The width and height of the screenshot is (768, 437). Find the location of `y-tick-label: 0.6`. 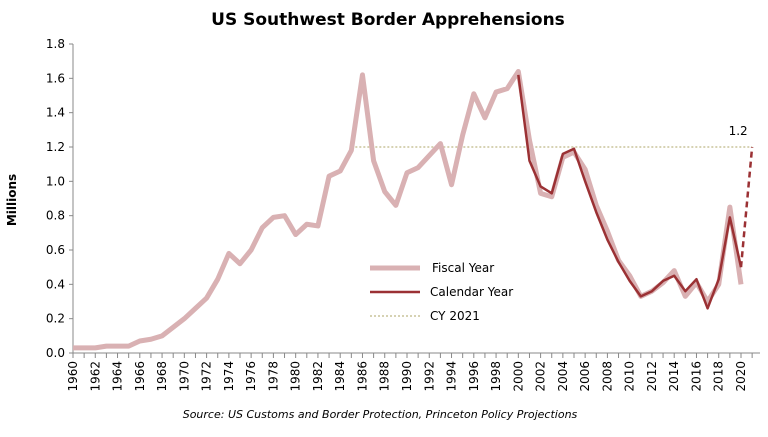

y-tick-label: 0.6 is located at coordinates (55, 250).